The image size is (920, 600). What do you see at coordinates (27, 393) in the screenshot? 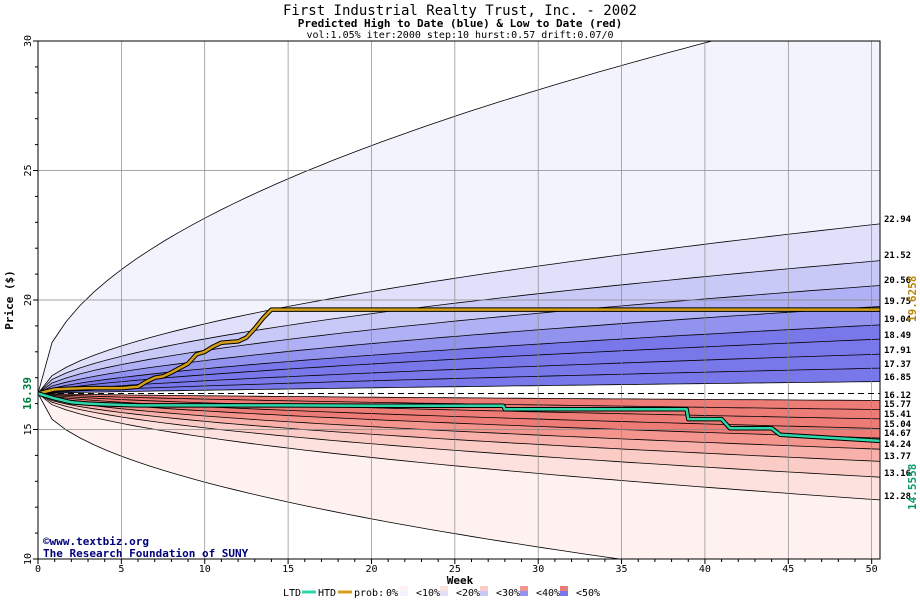
I see `start-price-label: 16.39` at bounding box center [27, 393].